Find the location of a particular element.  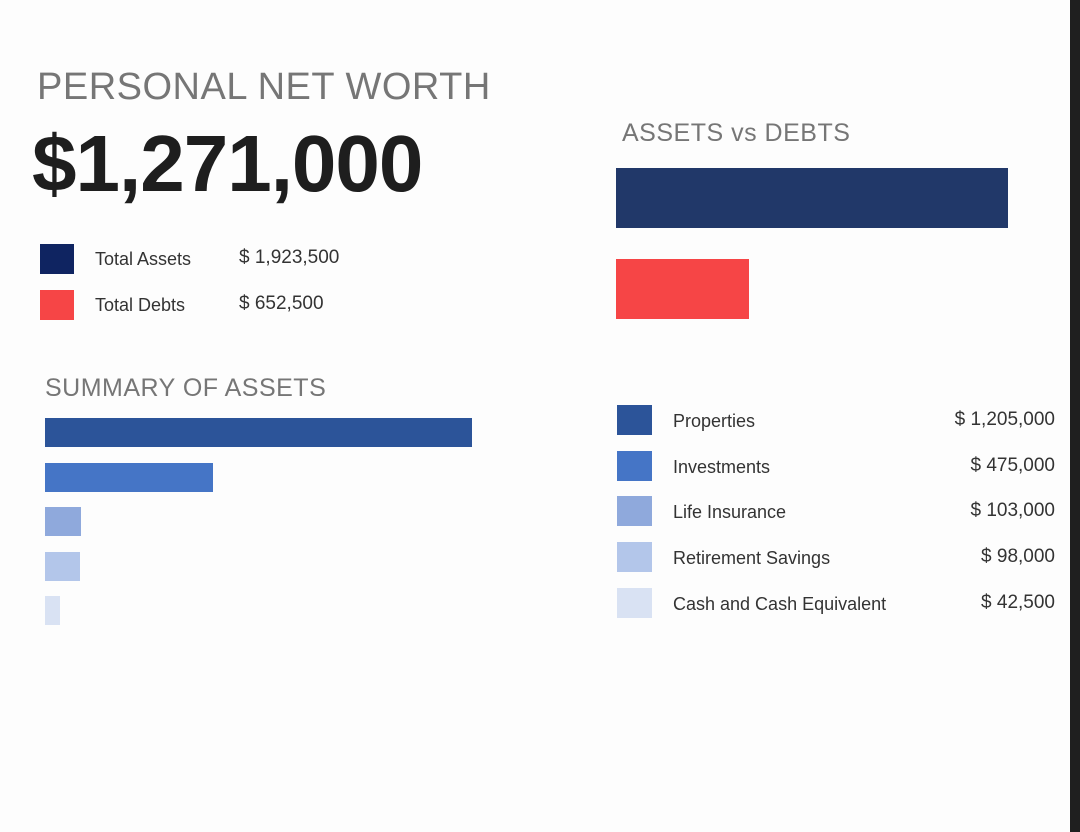

bar-cash-and-cash-equivalent is located at coordinates (52, 610).